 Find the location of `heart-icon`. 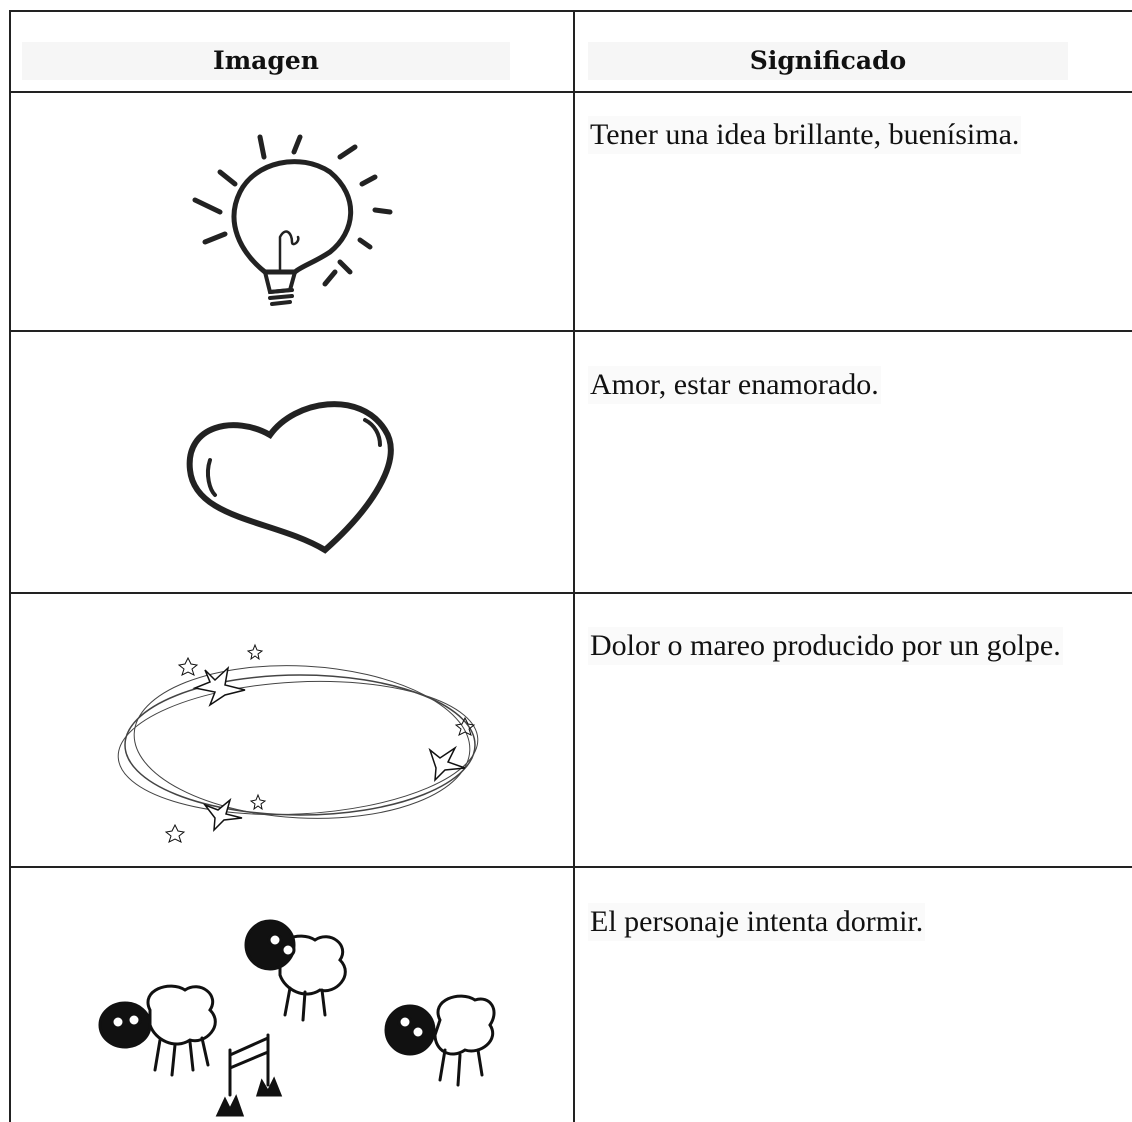

heart-icon is located at coordinates (290, 477).